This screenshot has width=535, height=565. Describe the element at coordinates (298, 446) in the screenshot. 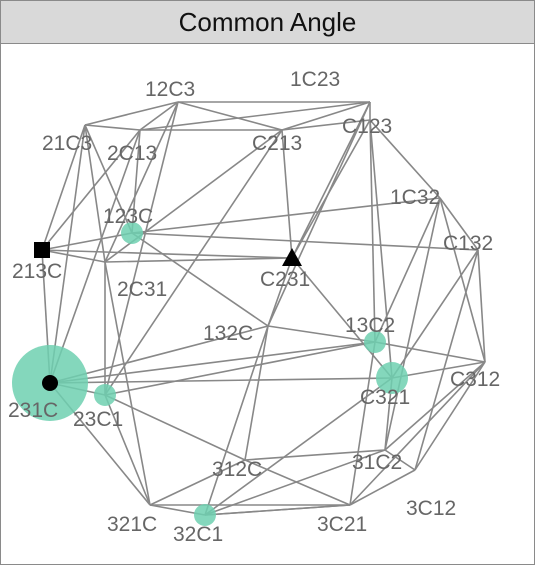

I see `edge-32C1-C321` at that location.